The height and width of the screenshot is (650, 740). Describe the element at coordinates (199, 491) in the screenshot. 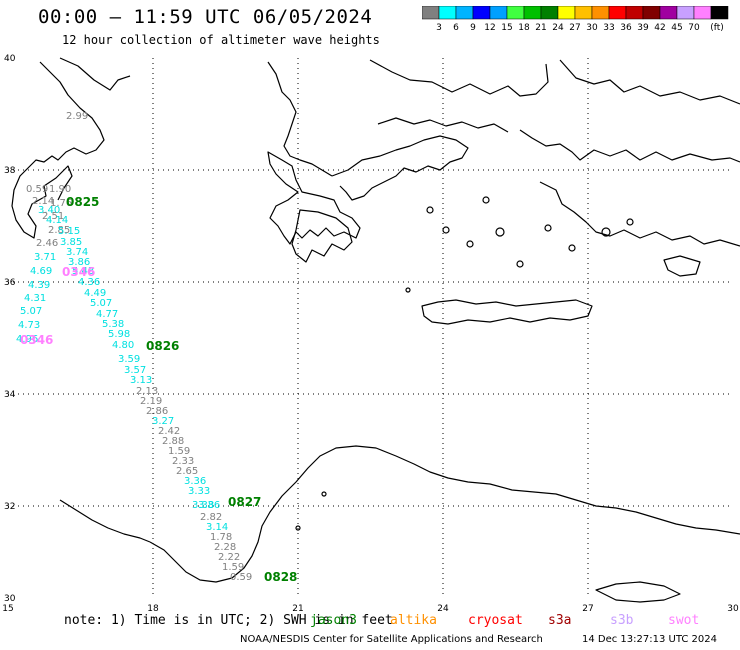

I see `swh-reading: 3.33` at that location.